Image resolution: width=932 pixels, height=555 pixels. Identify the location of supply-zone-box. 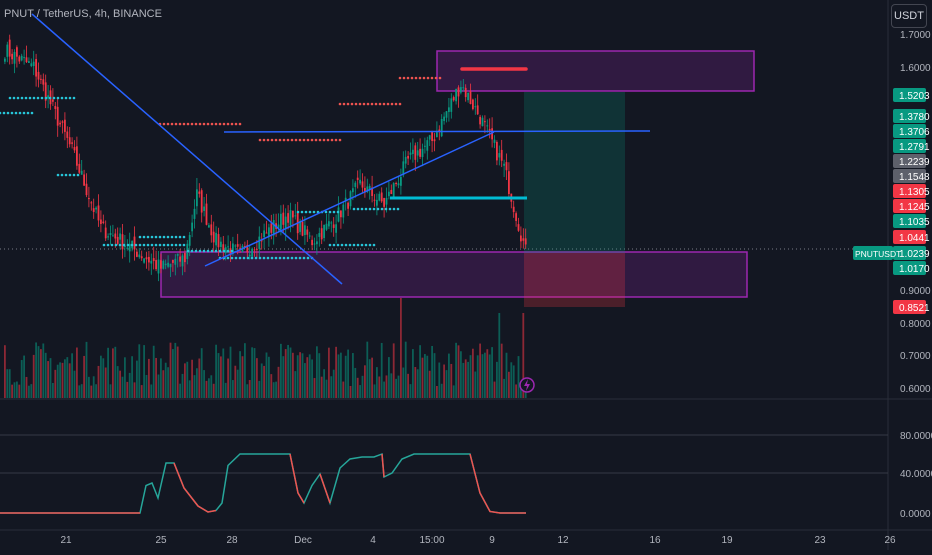
(595, 71).